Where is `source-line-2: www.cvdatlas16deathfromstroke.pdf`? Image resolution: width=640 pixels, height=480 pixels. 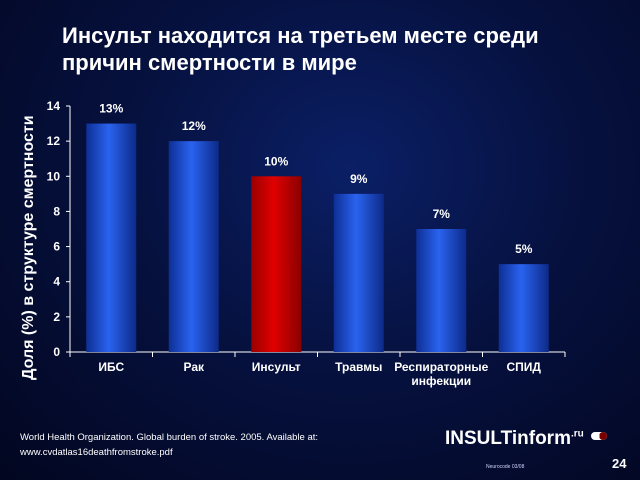
source-line-2: www.cvdatlas16deathfromstroke.pdf is located at coordinates (96, 452).